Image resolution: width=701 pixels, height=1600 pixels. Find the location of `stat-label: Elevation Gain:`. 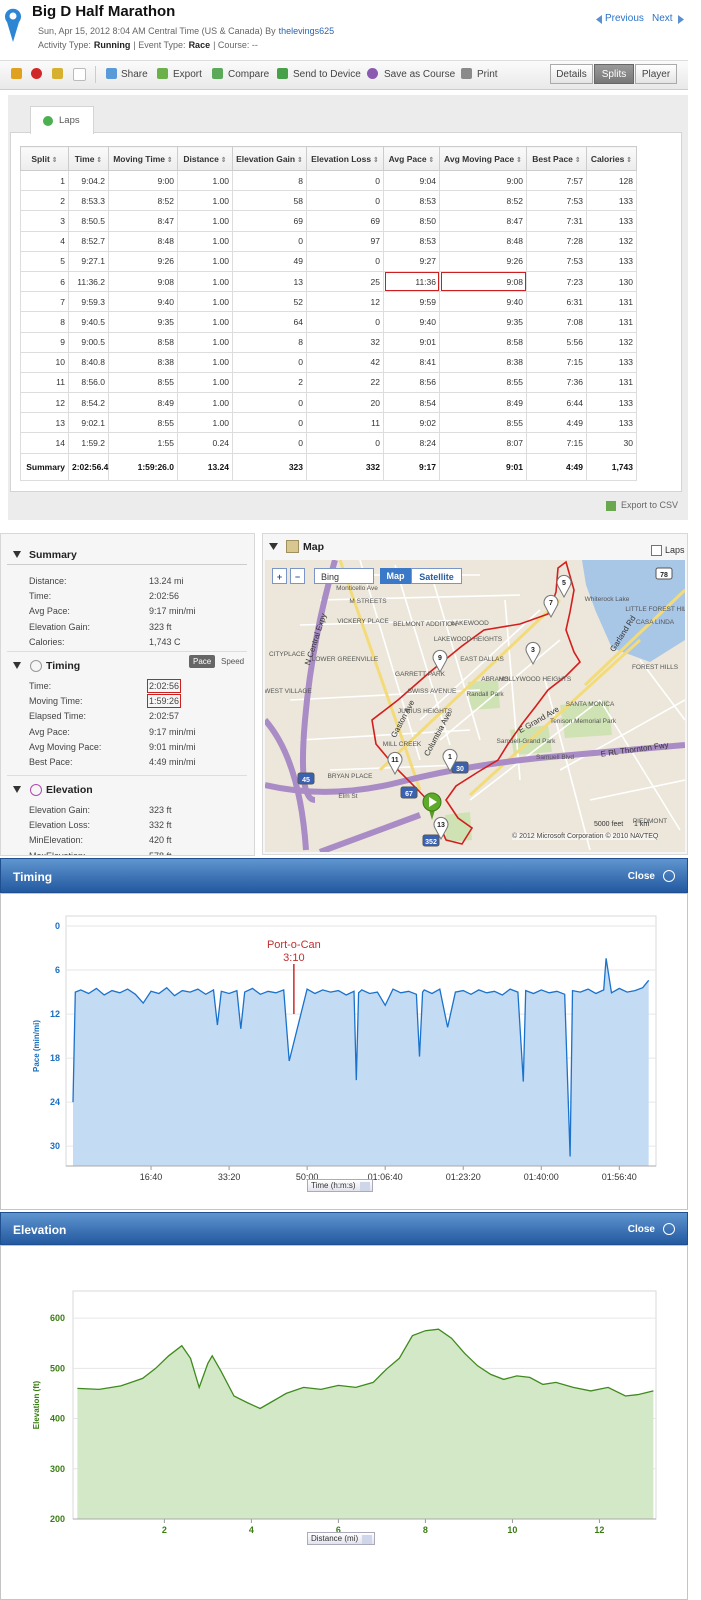

stat-label: Elevation Gain: is located at coordinates (60, 626).